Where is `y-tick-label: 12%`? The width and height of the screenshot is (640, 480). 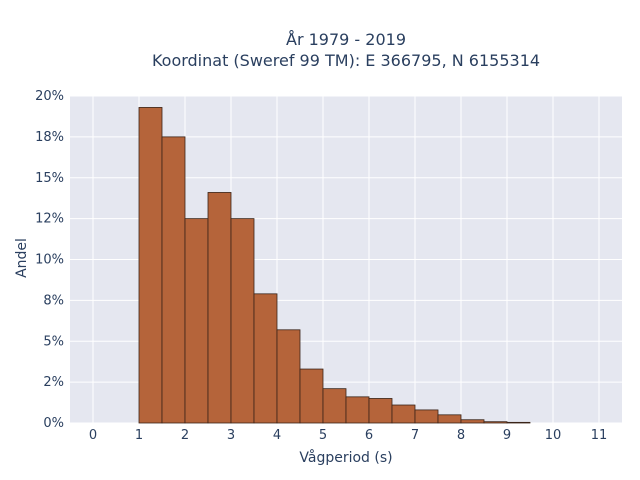
y-tick-label: 12% is located at coordinates (49, 219).